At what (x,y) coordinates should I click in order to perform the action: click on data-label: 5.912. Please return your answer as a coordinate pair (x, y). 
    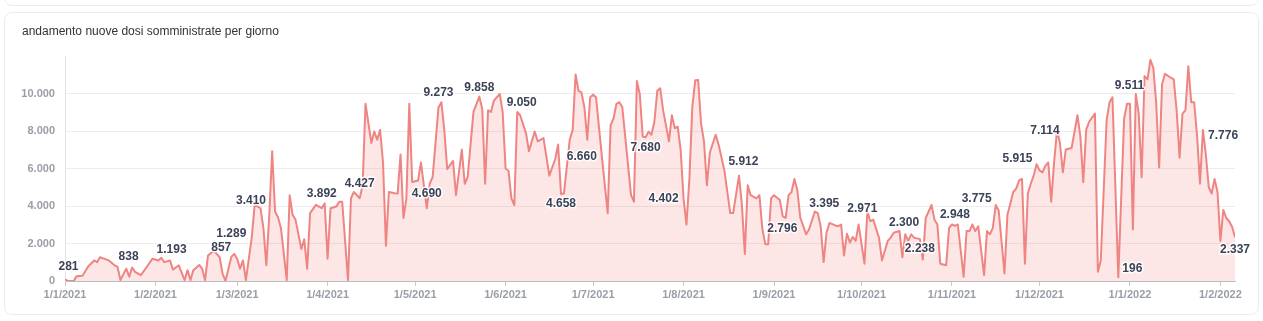
    Looking at the image, I should click on (743, 160).